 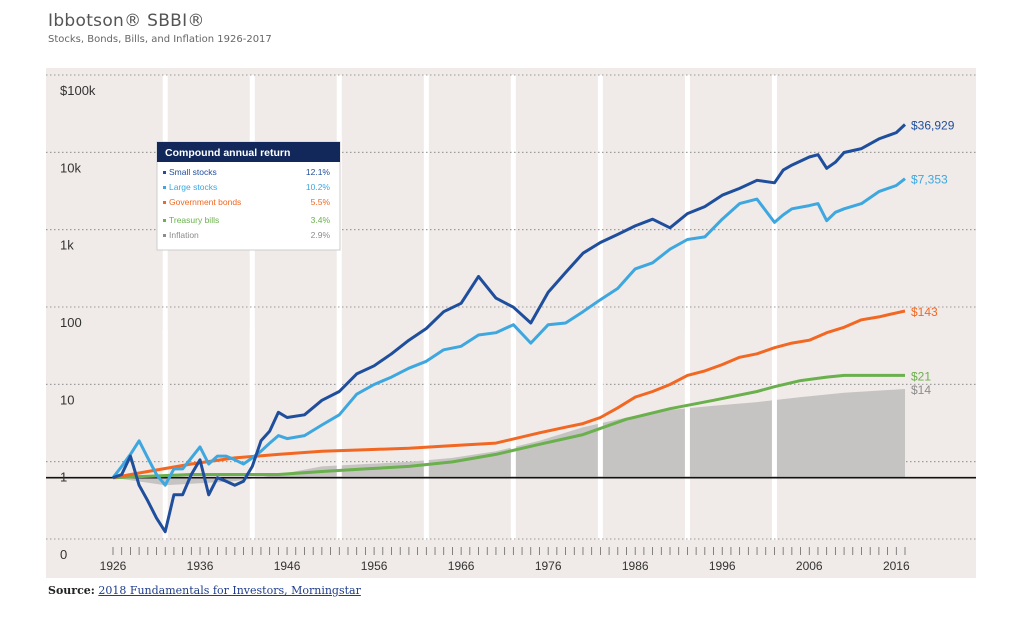 I want to click on legend-header, so click(x=248, y=152).